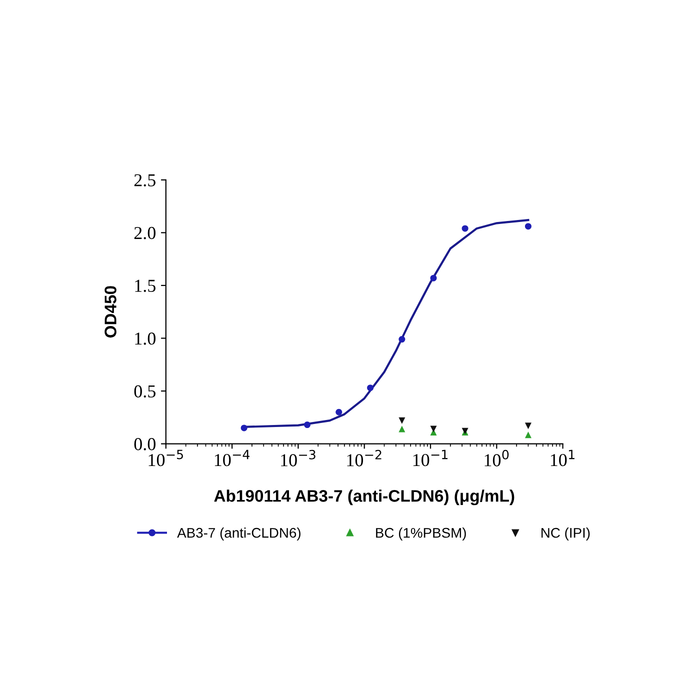  What do you see at coordinates (238, 534) in the screenshot?
I see `legend-label: AB3-7 (anti-CLDN6)` at bounding box center [238, 534].